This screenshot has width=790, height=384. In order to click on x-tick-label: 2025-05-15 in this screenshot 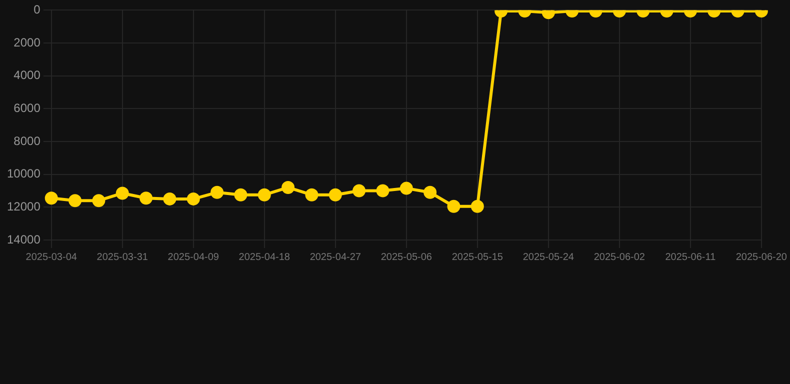, I will do `click(478, 257)`.